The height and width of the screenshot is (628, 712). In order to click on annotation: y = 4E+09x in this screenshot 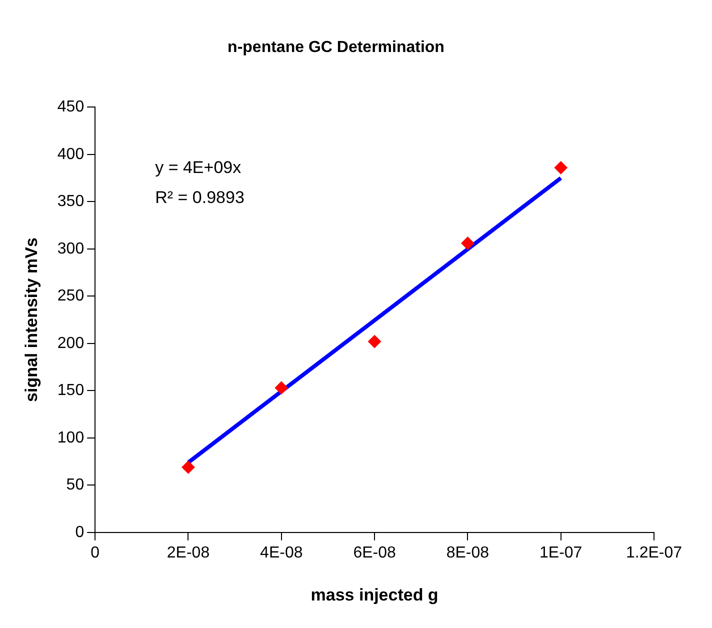, I will do `click(198, 168)`.